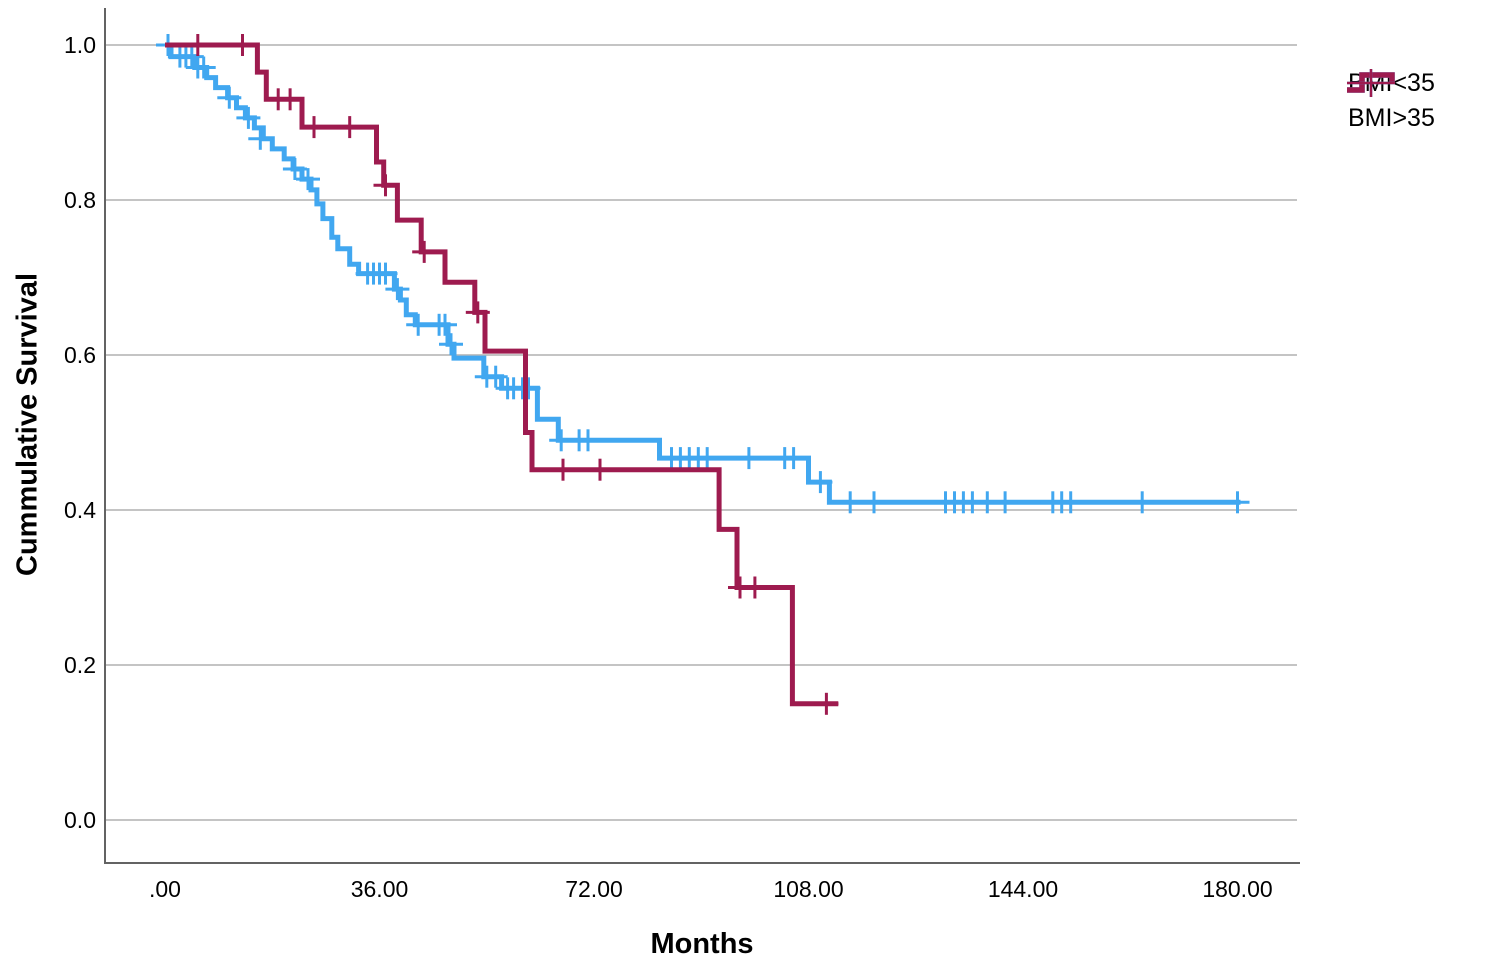 The width and height of the screenshot is (1499, 965). What do you see at coordinates (1237, 889) in the screenshot?
I see `x-tick-label-180.00: 180.00` at bounding box center [1237, 889].